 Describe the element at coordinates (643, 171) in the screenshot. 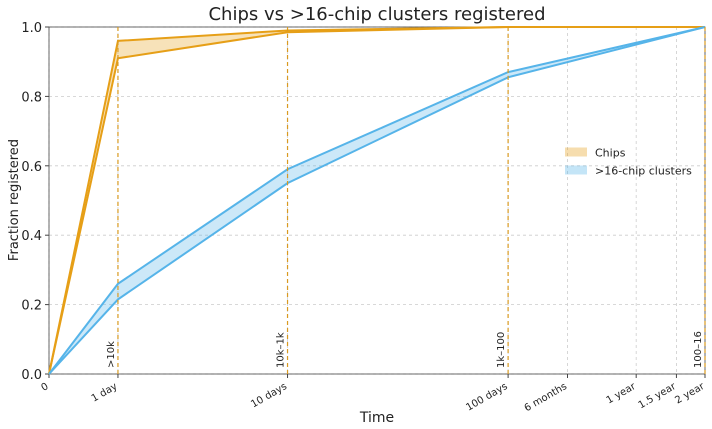

I see `legend-label: >16-chip clusters` at that location.